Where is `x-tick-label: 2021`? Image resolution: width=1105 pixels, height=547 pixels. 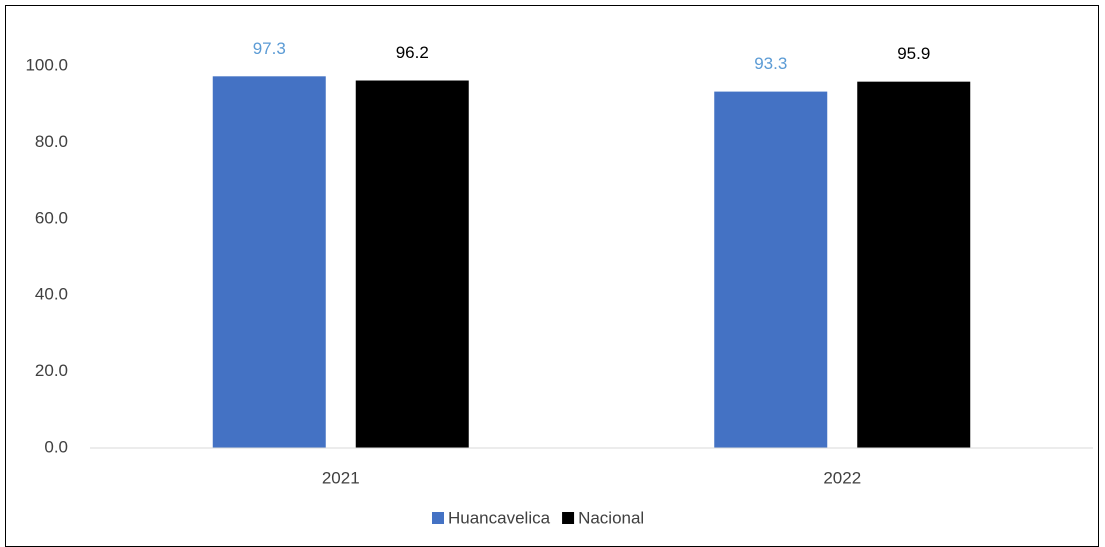 x-tick-label: 2021 is located at coordinates (341, 477).